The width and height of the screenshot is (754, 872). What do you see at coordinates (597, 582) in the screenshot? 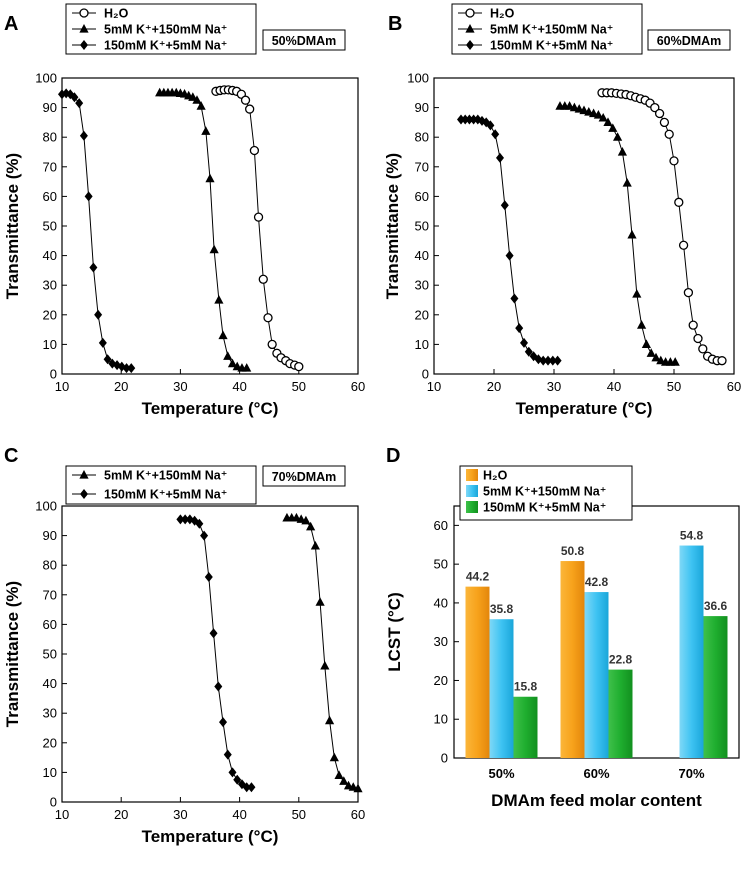
I see `bar-value-label: 42.8` at bounding box center [597, 582].